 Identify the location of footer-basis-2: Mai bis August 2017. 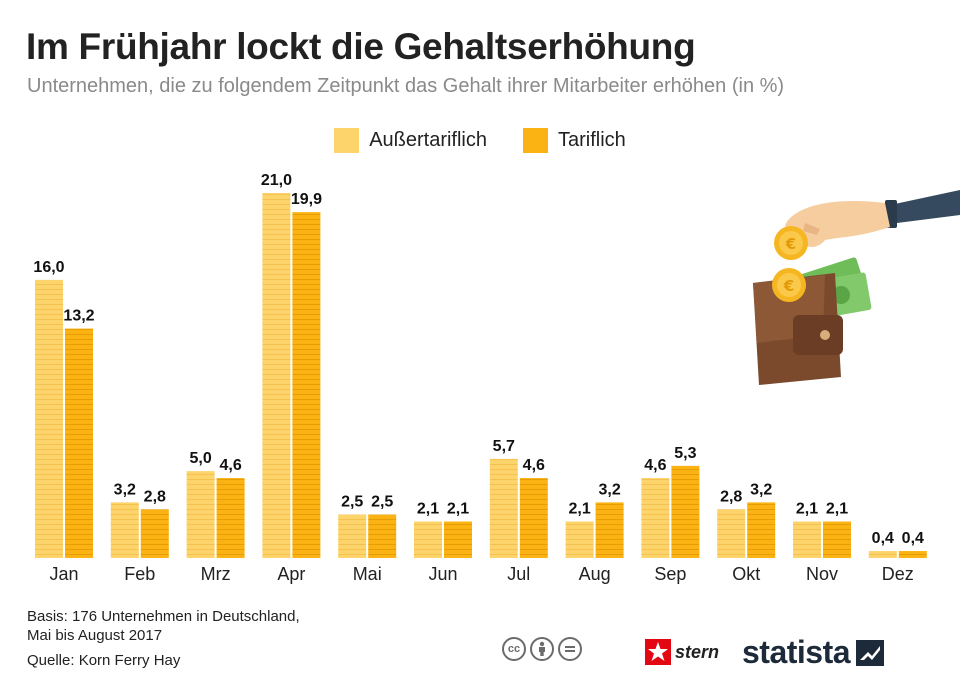
(95, 635).